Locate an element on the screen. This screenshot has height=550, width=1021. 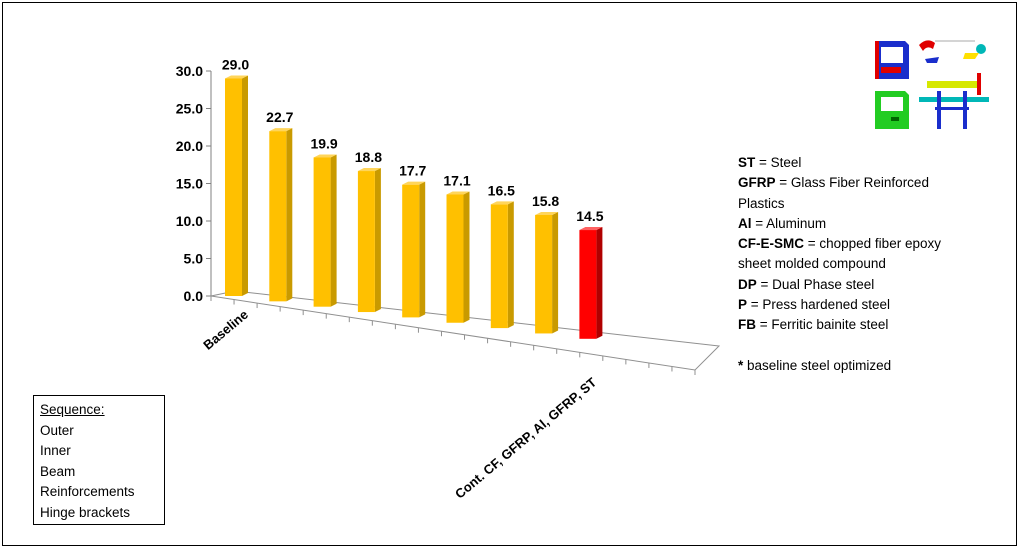
legend-description: = chopped fiber epoxy is located at coordinates (872, 244).